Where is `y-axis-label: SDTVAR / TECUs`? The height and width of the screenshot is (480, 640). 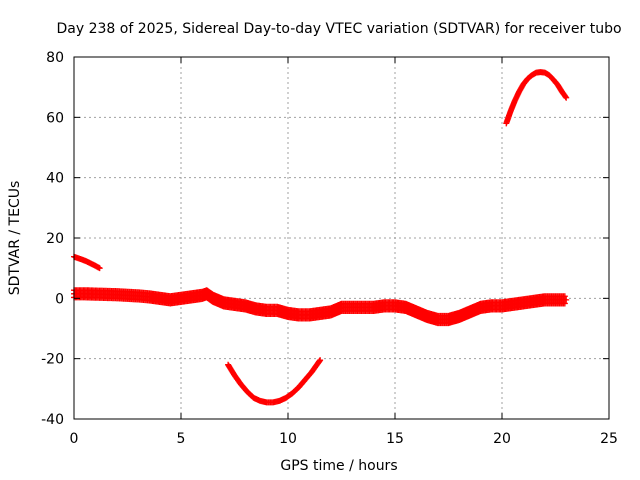 y-axis-label: SDTVAR / TECUs is located at coordinates (15, 238).